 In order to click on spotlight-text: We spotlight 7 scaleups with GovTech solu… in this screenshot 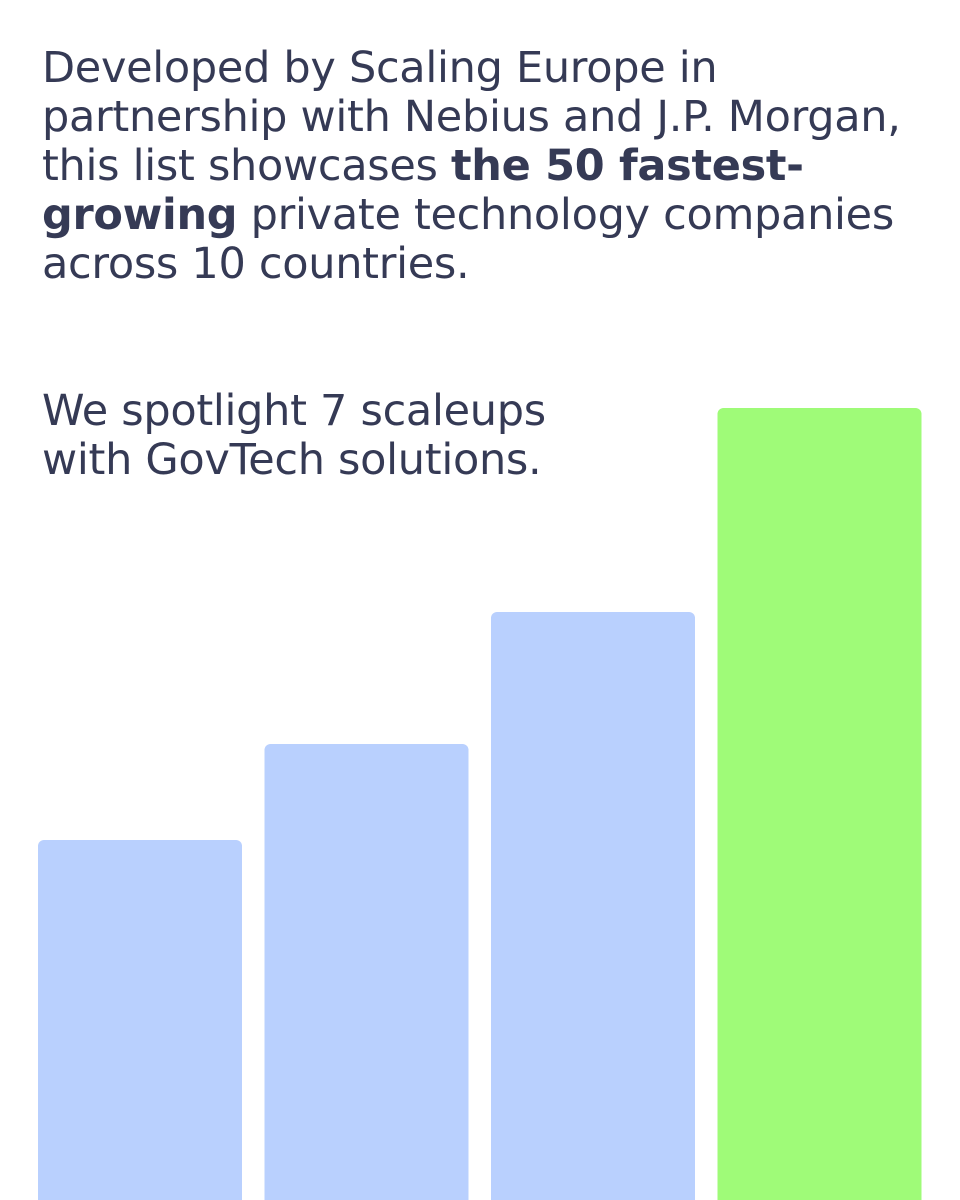, I will do `click(352, 436)`.